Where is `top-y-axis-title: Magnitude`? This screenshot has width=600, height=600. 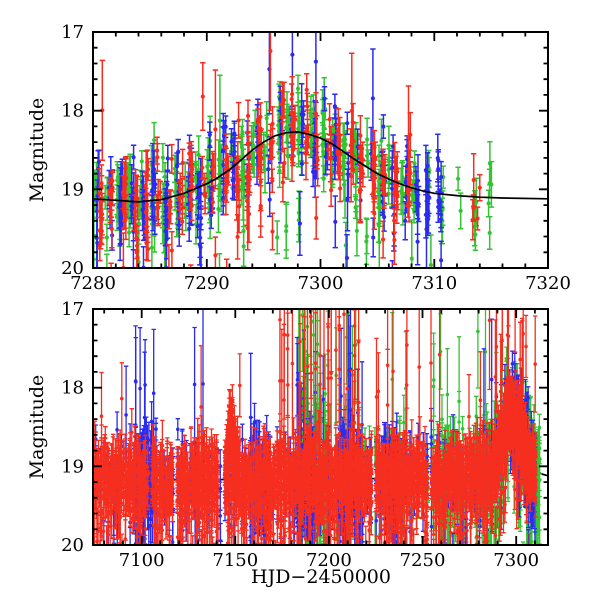 top-y-axis-title: Magnitude is located at coordinates (37, 150).